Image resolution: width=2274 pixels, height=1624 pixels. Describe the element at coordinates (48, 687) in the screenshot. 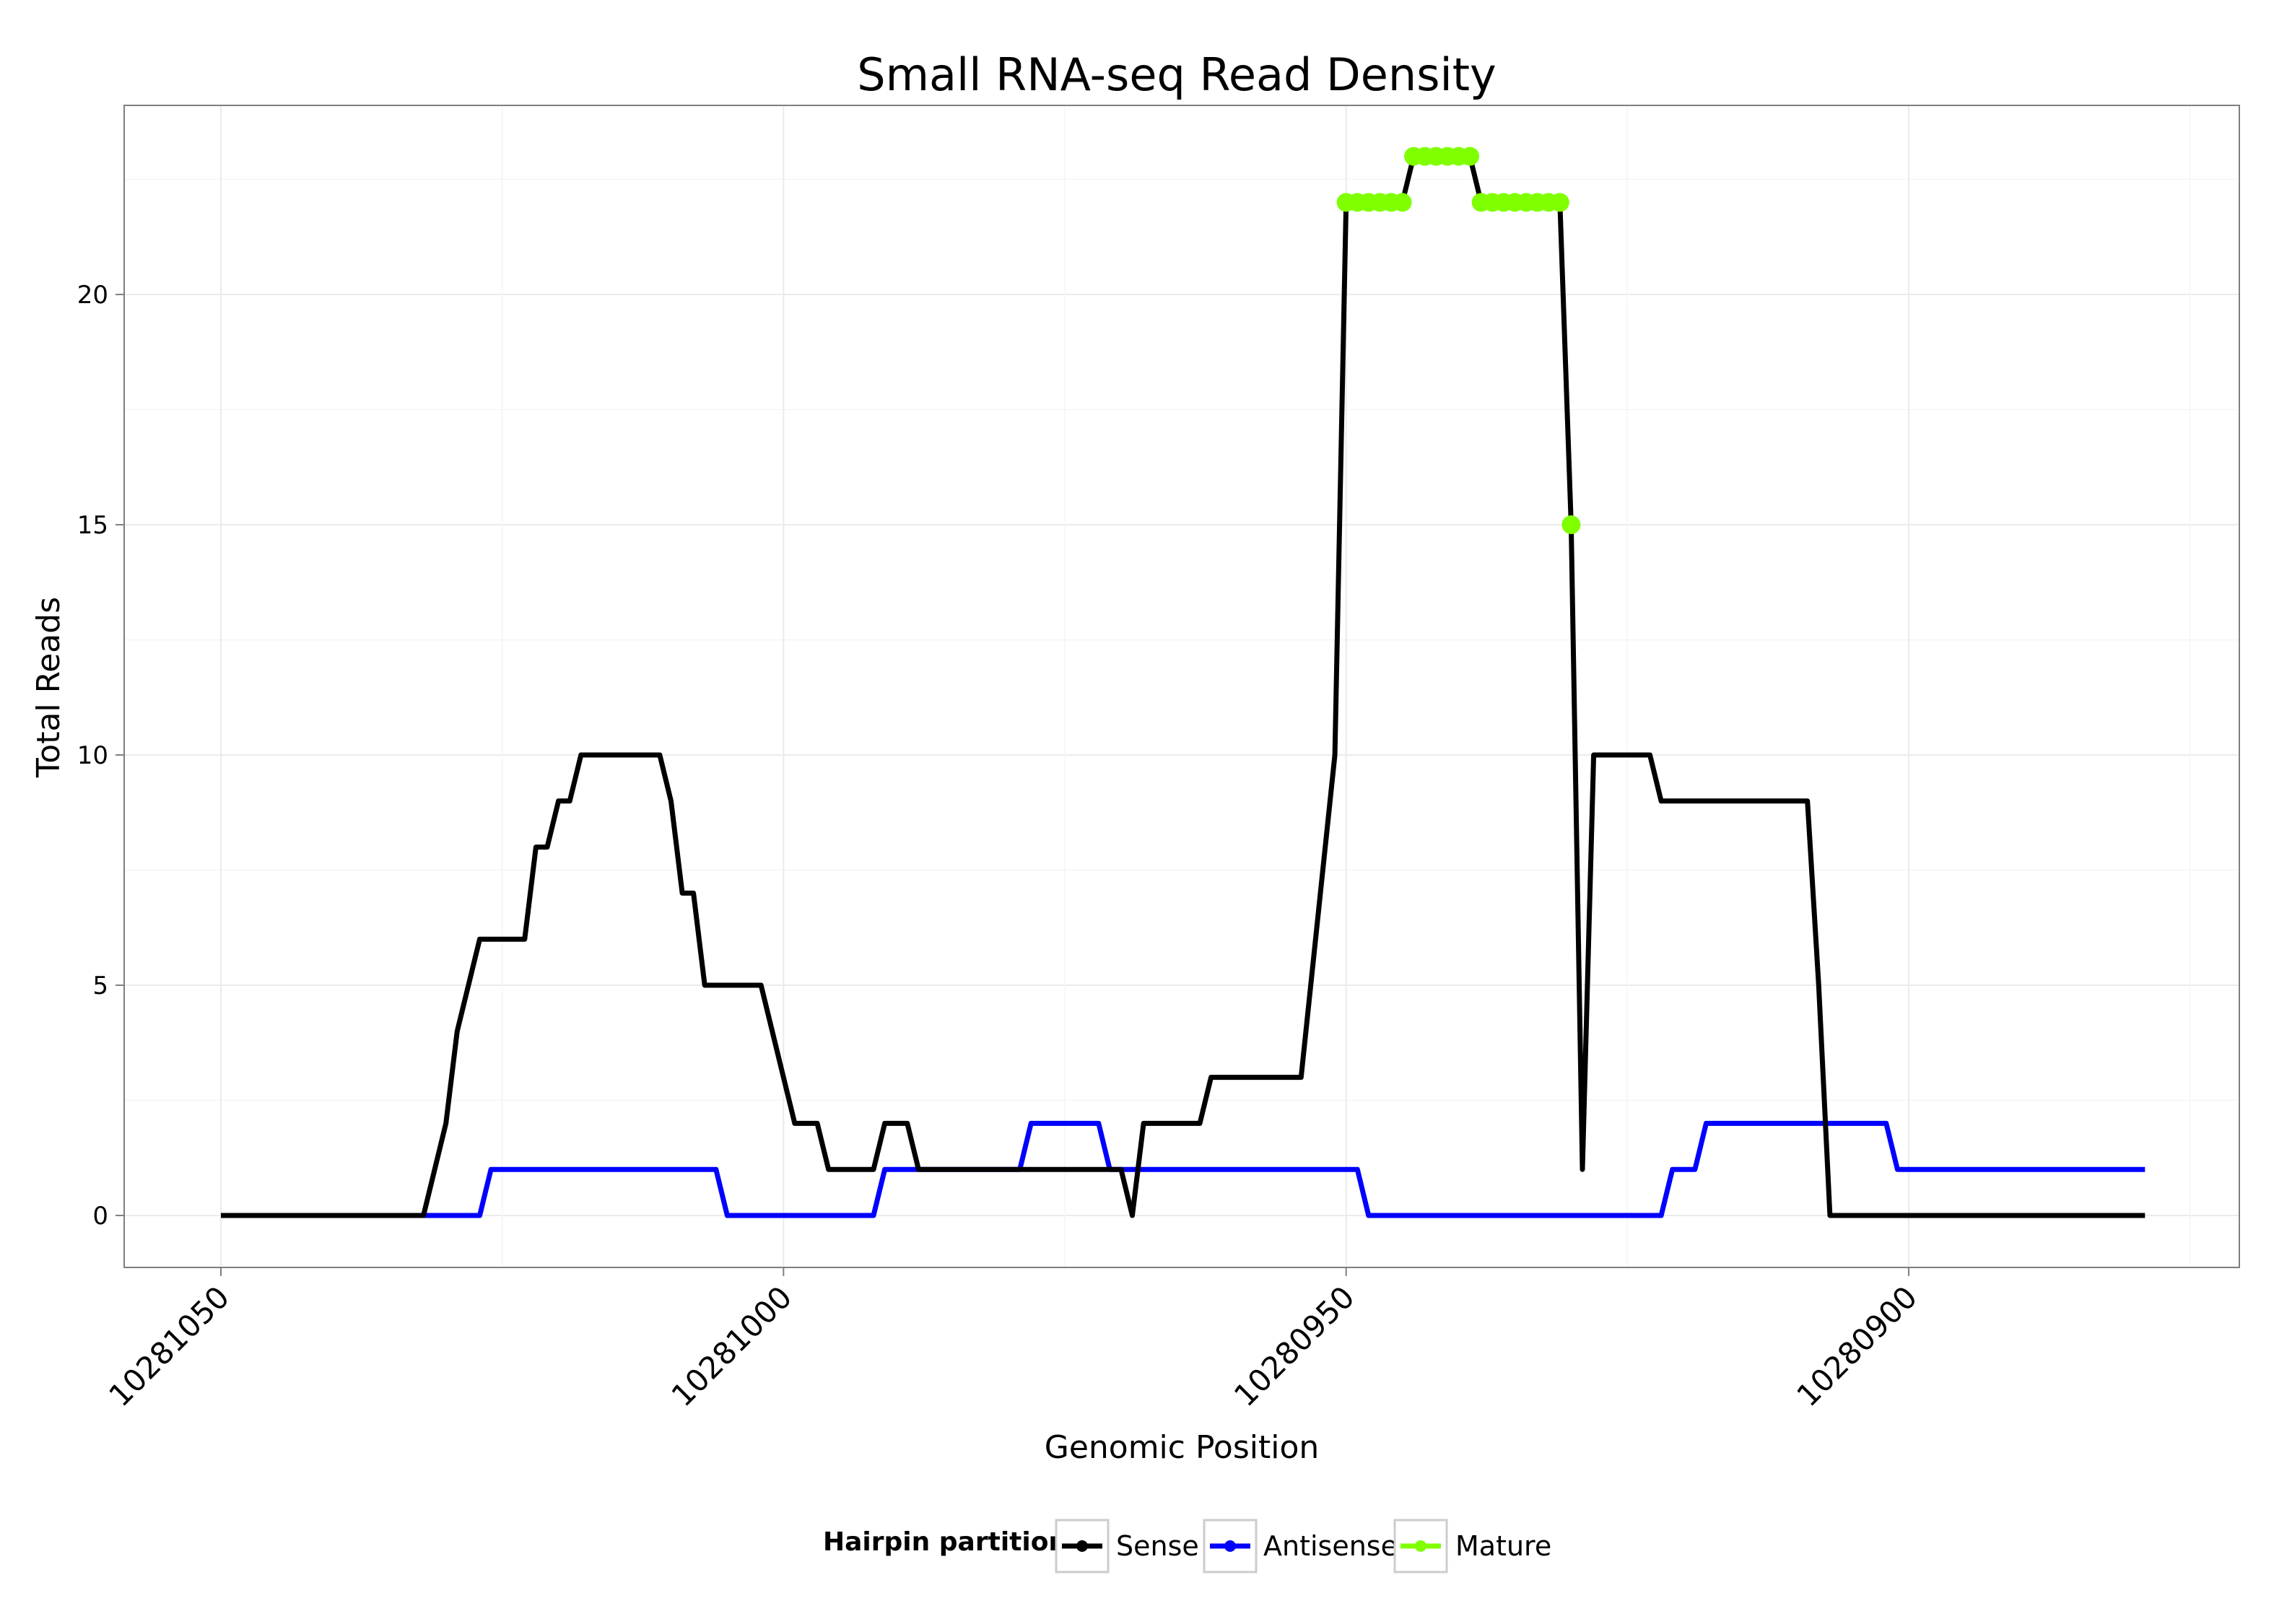

I see `y-axis-title: Total Reads` at that location.